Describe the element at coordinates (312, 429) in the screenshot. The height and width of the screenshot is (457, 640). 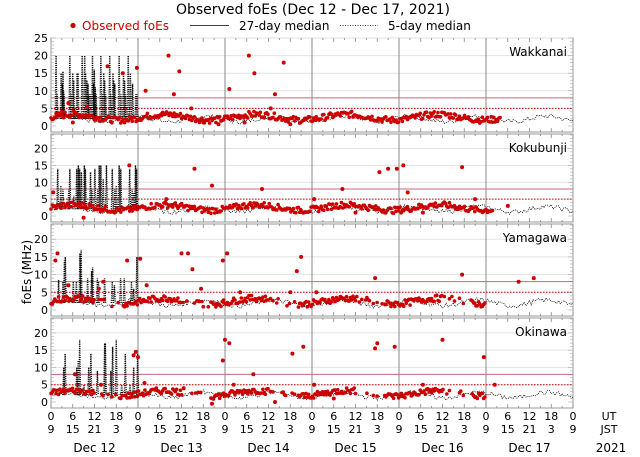
I see `jst-tick-label: 9` at that location.